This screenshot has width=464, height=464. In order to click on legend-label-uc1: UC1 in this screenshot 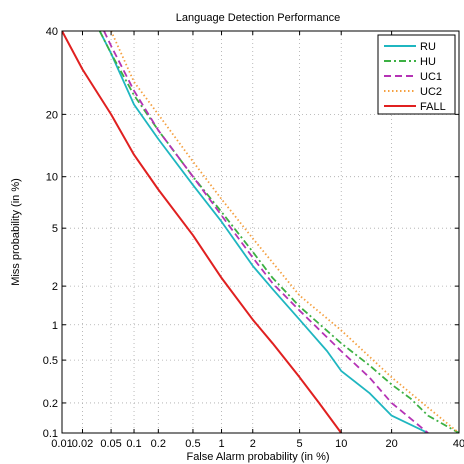, I will do `click(431, 77)`.